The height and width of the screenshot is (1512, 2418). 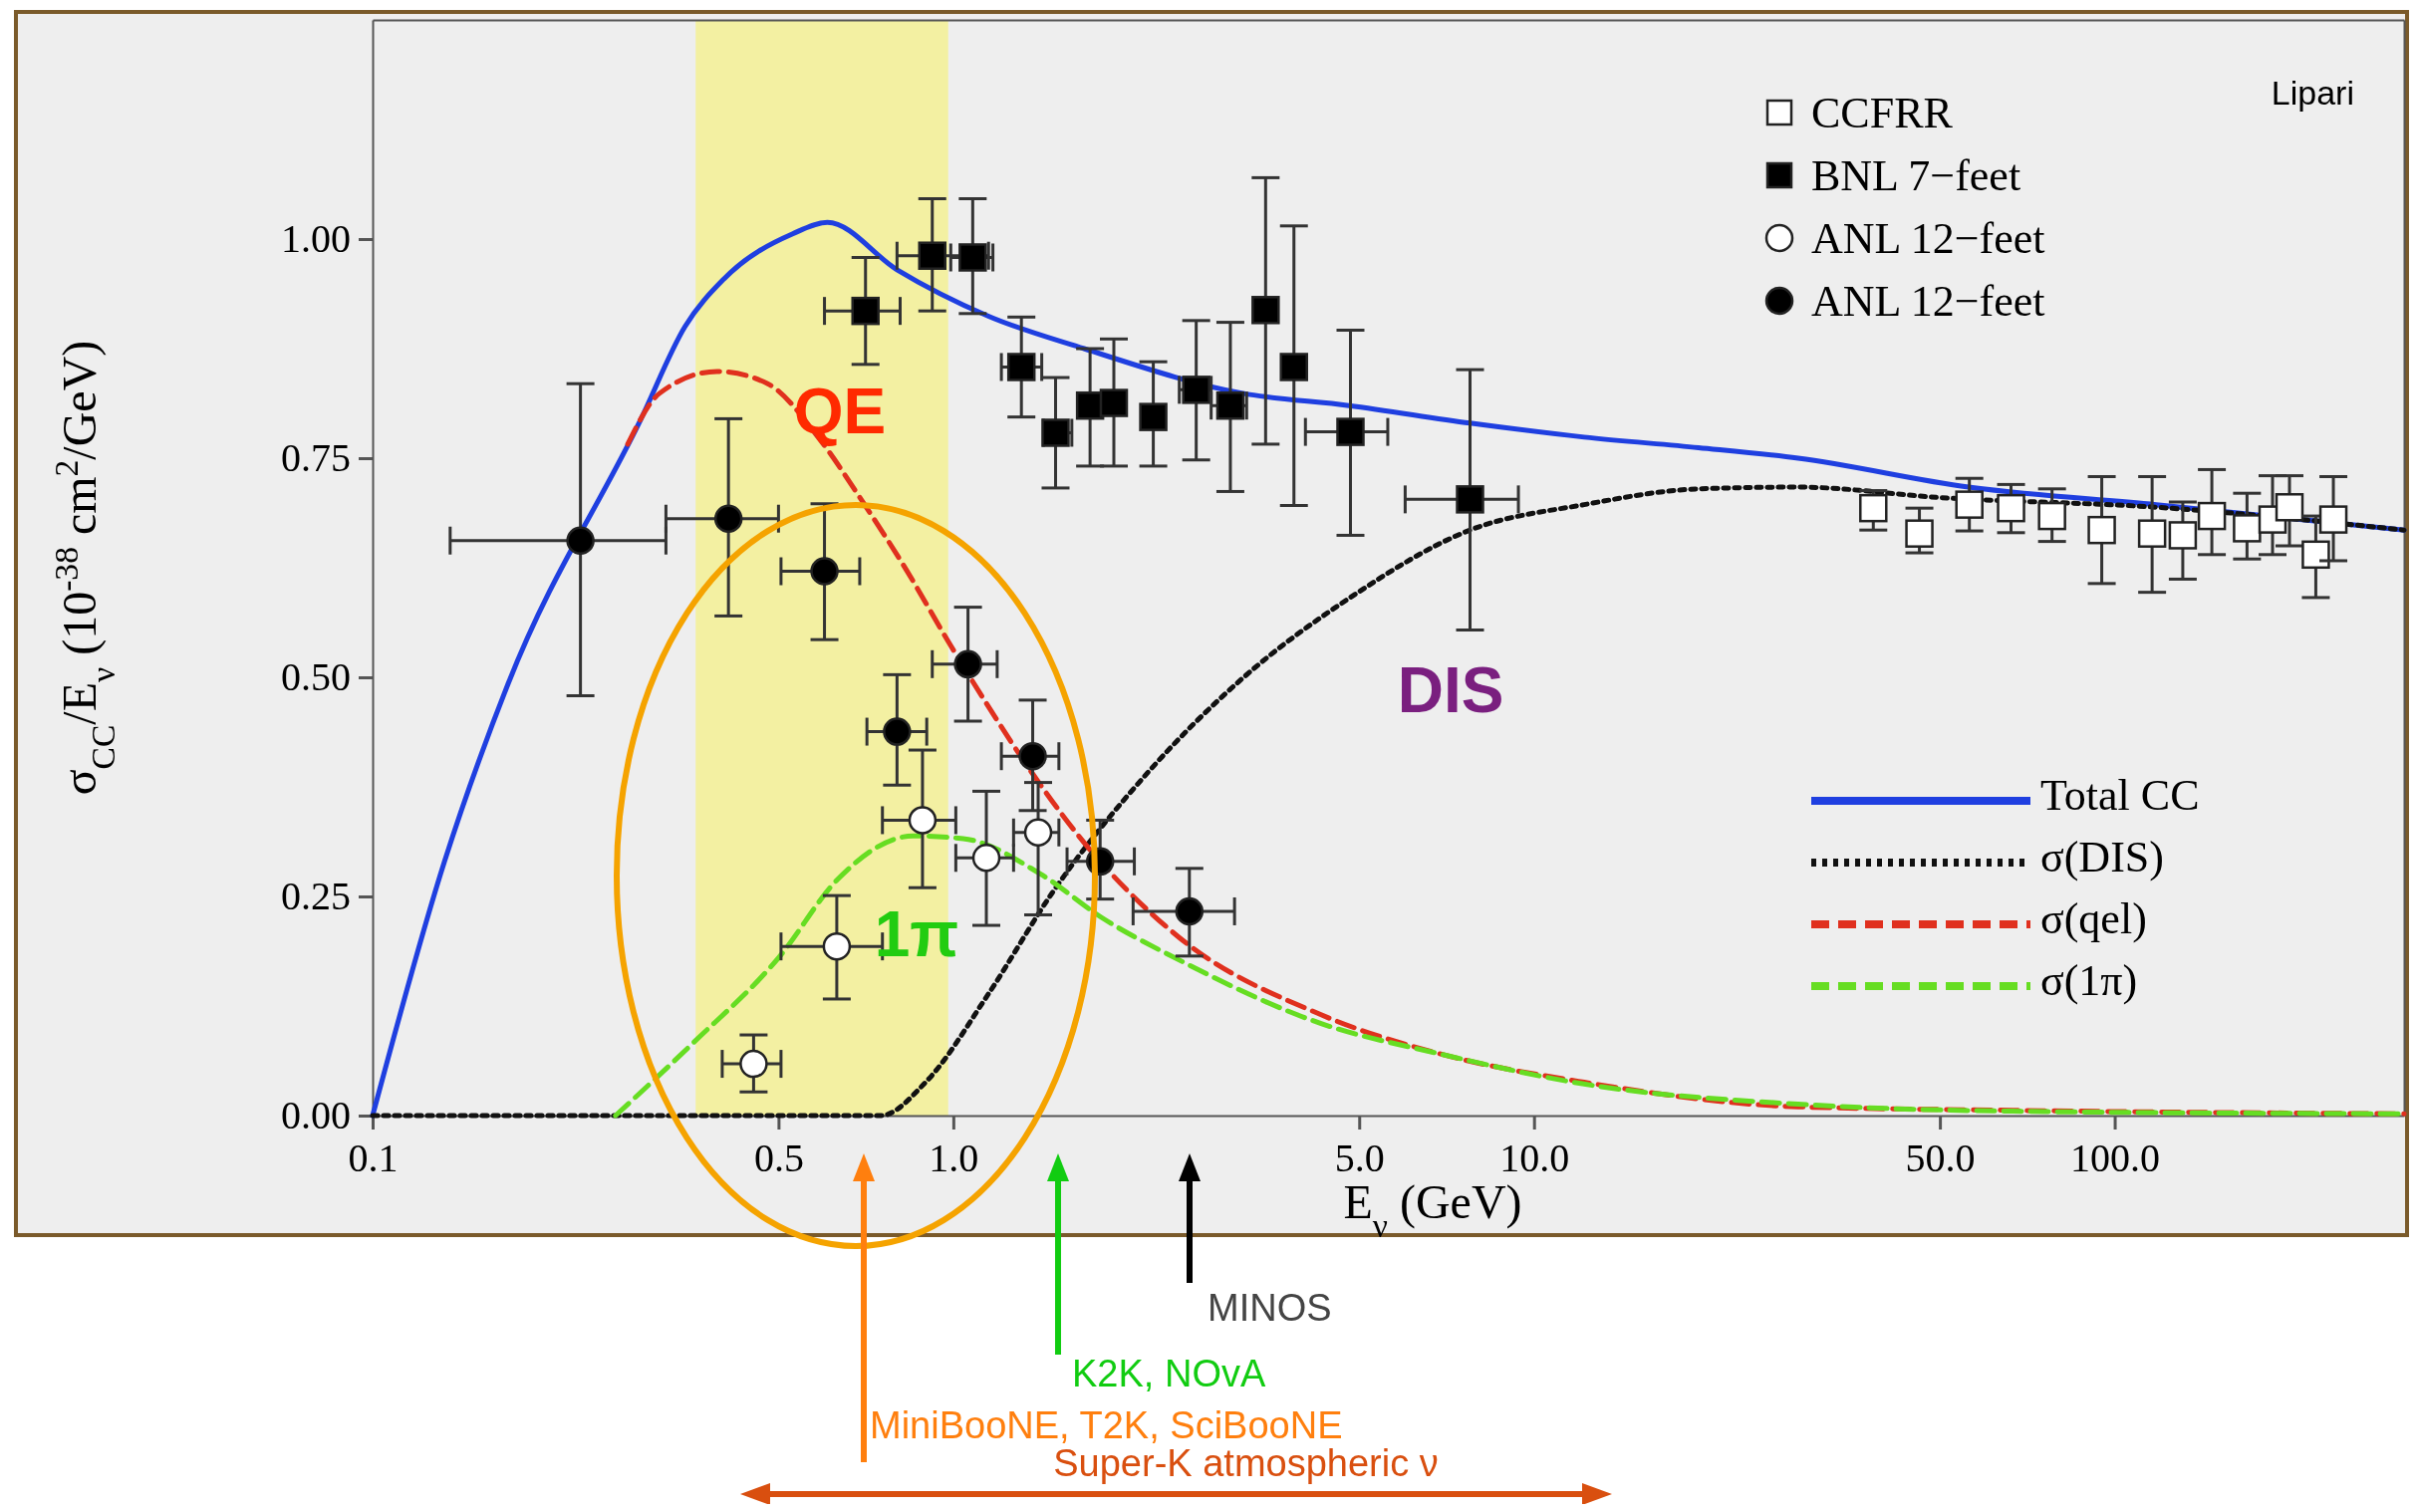 What do you see at coordinates (1882, 113) in the screenshot?
I see `legend-label: CCFRR` at bounding box center [1882, 113].